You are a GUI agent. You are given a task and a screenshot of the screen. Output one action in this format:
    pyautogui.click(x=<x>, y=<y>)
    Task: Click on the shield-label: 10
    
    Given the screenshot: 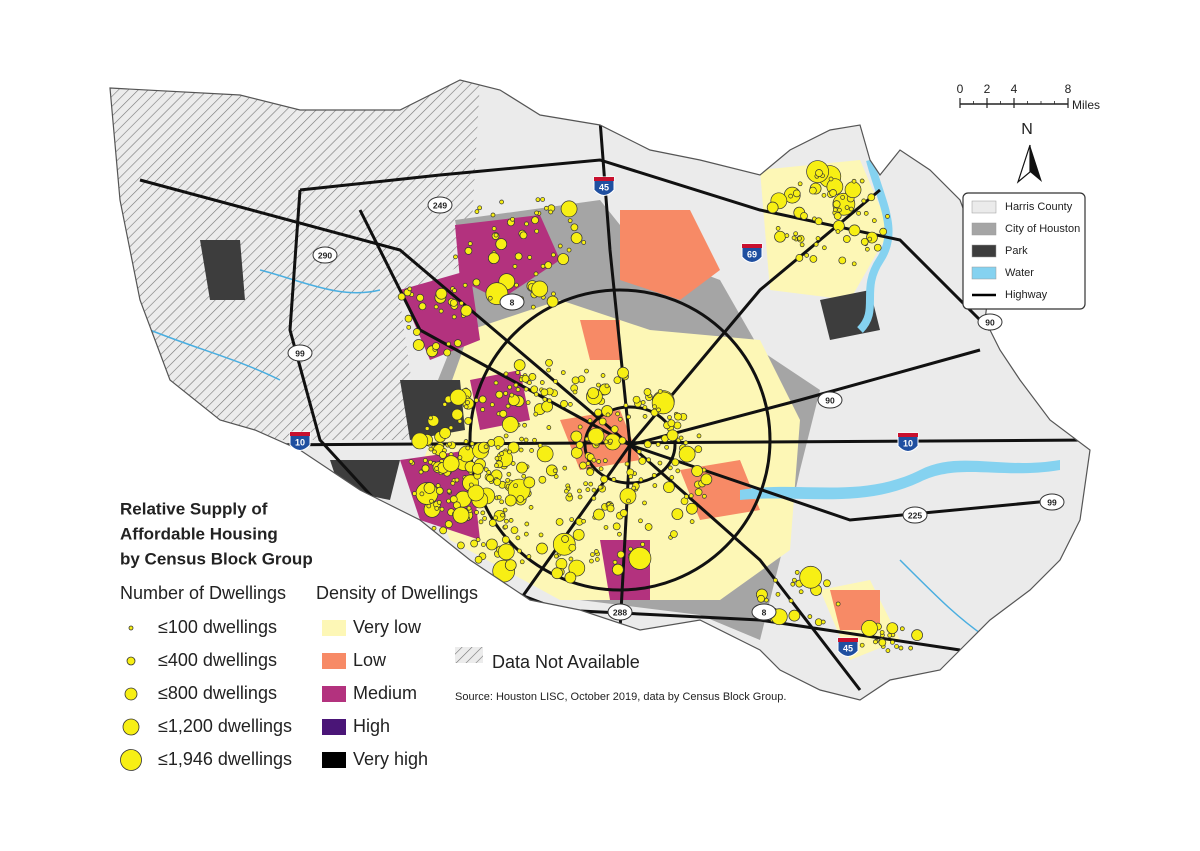 What is the action you would take?
    pyautogui.click(x=908, y=443)
    